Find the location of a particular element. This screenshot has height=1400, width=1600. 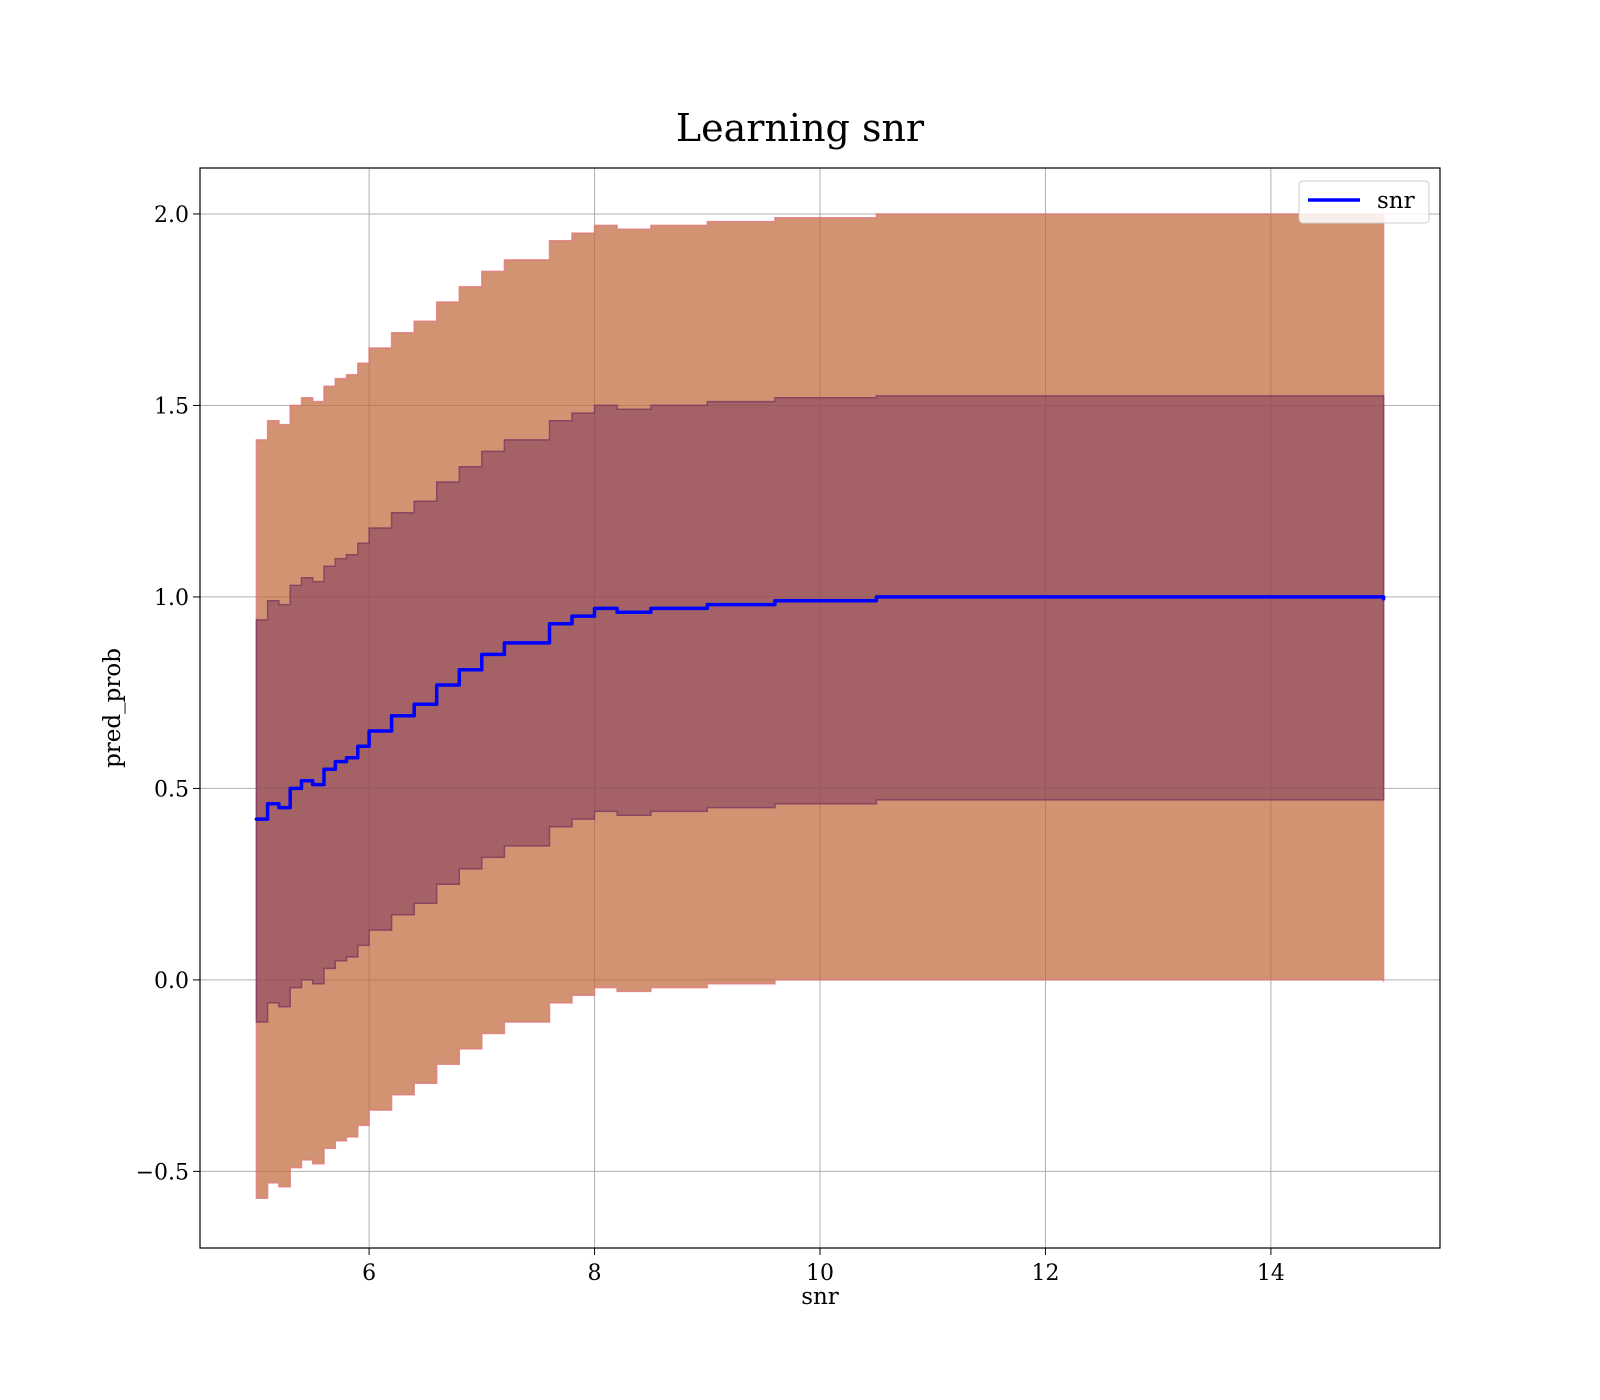

chart-title: Learning snr is located at coordinates (800, 128).